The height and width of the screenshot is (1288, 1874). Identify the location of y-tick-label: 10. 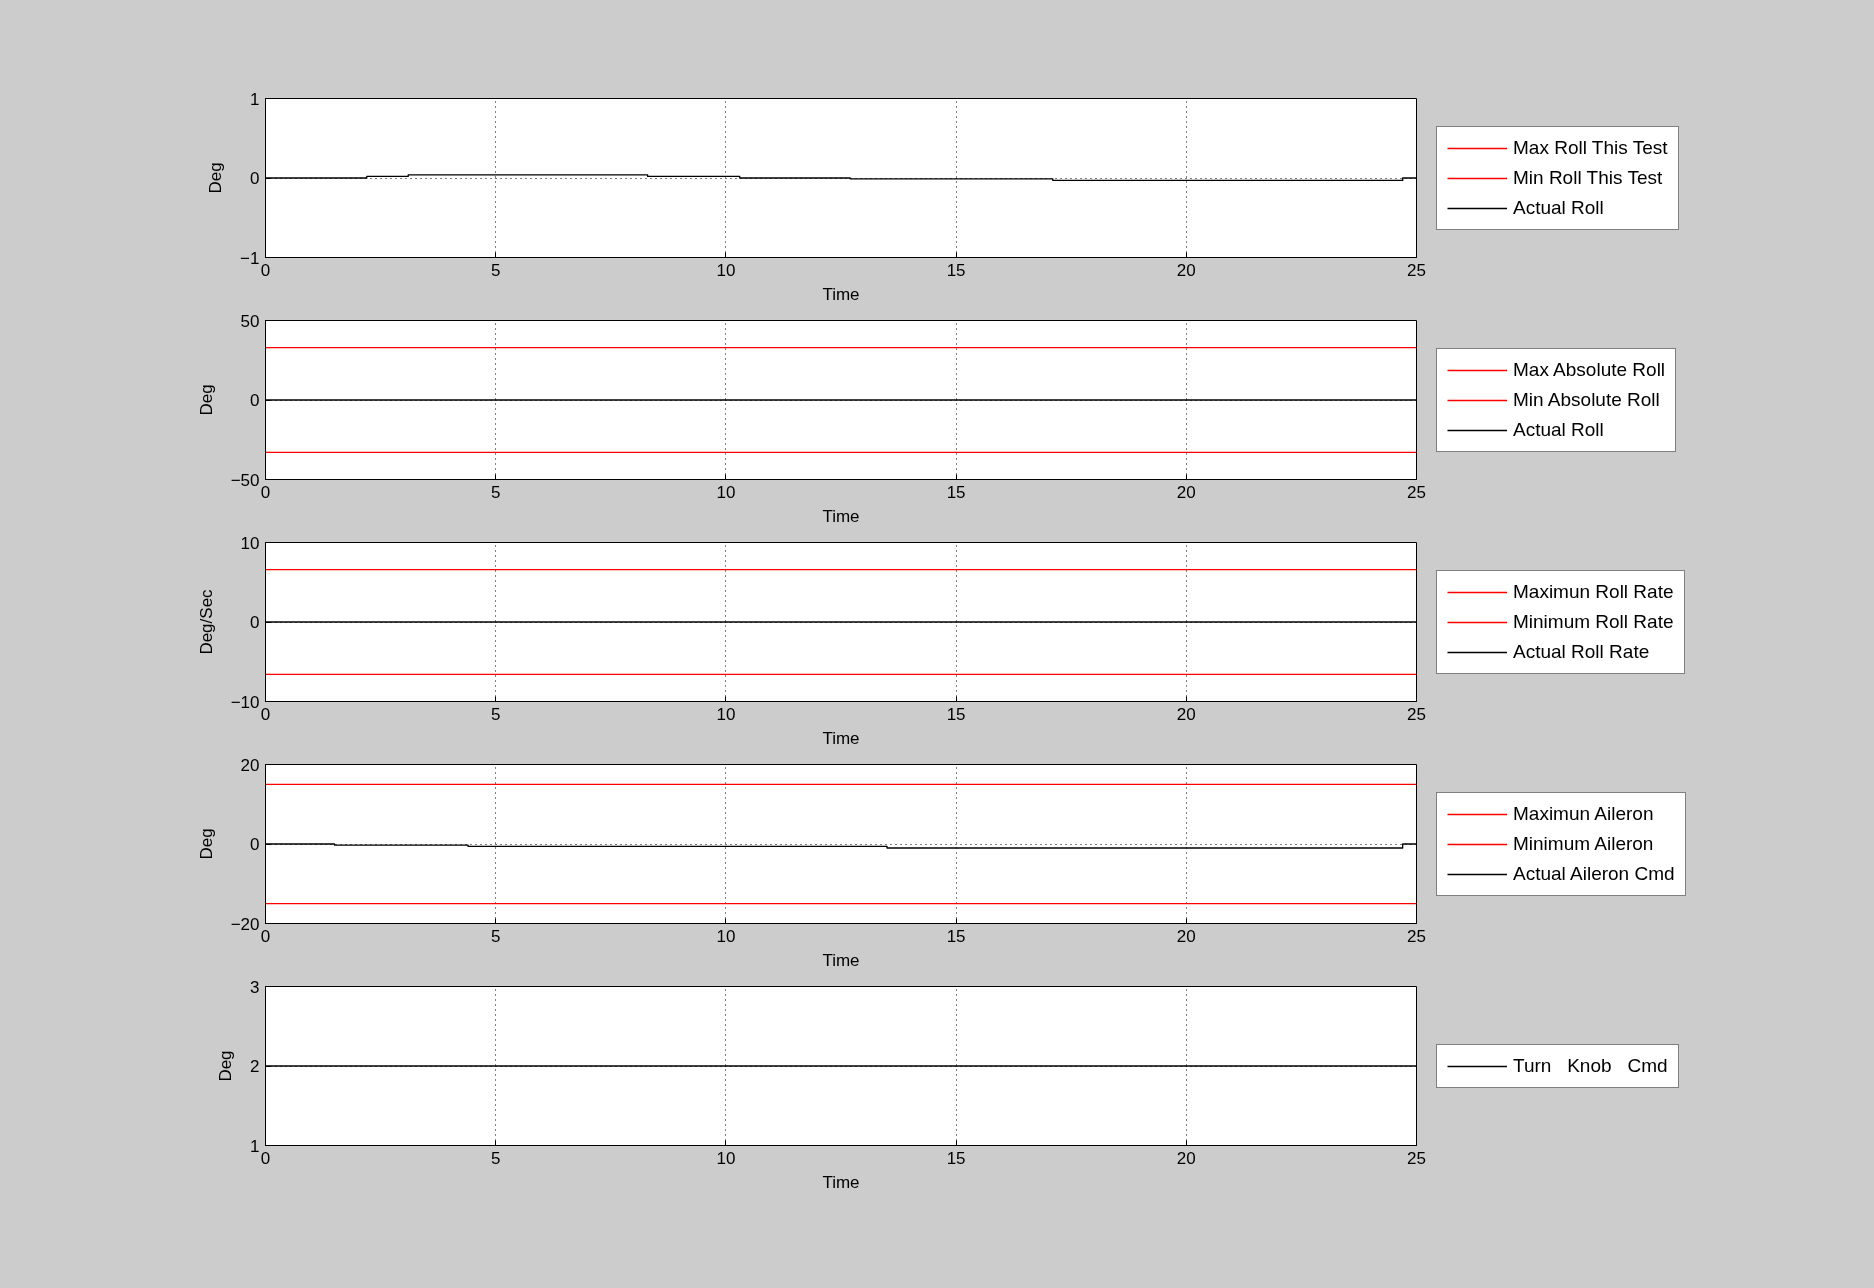
(250, 543).